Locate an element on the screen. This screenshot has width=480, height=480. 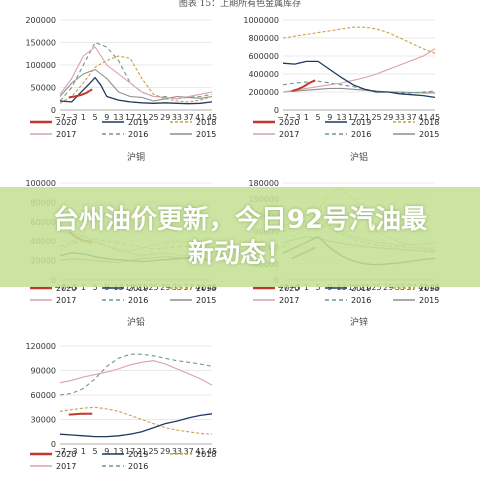
chart-label: 沪铝 is located at coordinates (359, 157).